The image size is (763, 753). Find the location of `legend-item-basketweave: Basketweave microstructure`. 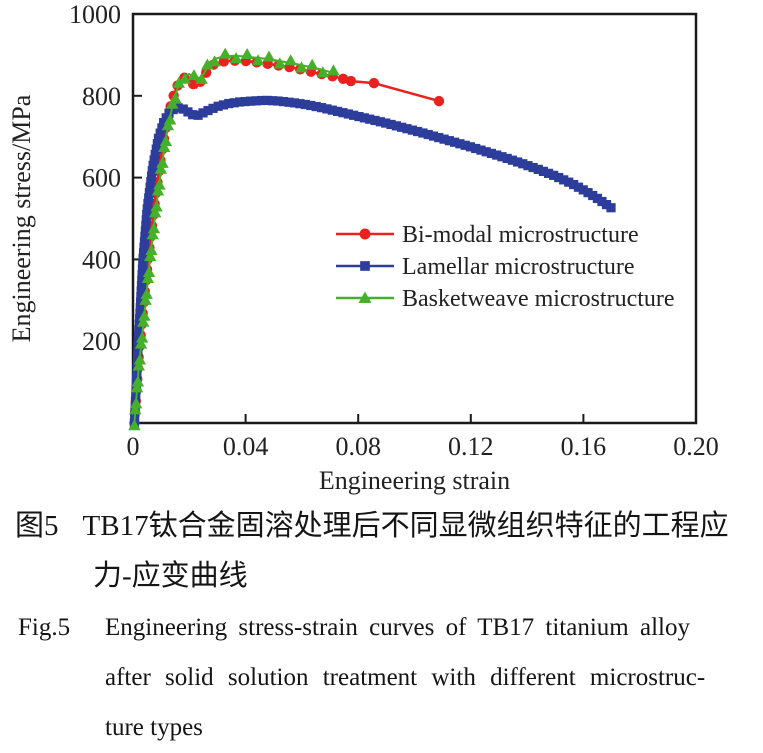

legend-item-basketweave: Basketweave microstructure is located at coordinates (505, 299).